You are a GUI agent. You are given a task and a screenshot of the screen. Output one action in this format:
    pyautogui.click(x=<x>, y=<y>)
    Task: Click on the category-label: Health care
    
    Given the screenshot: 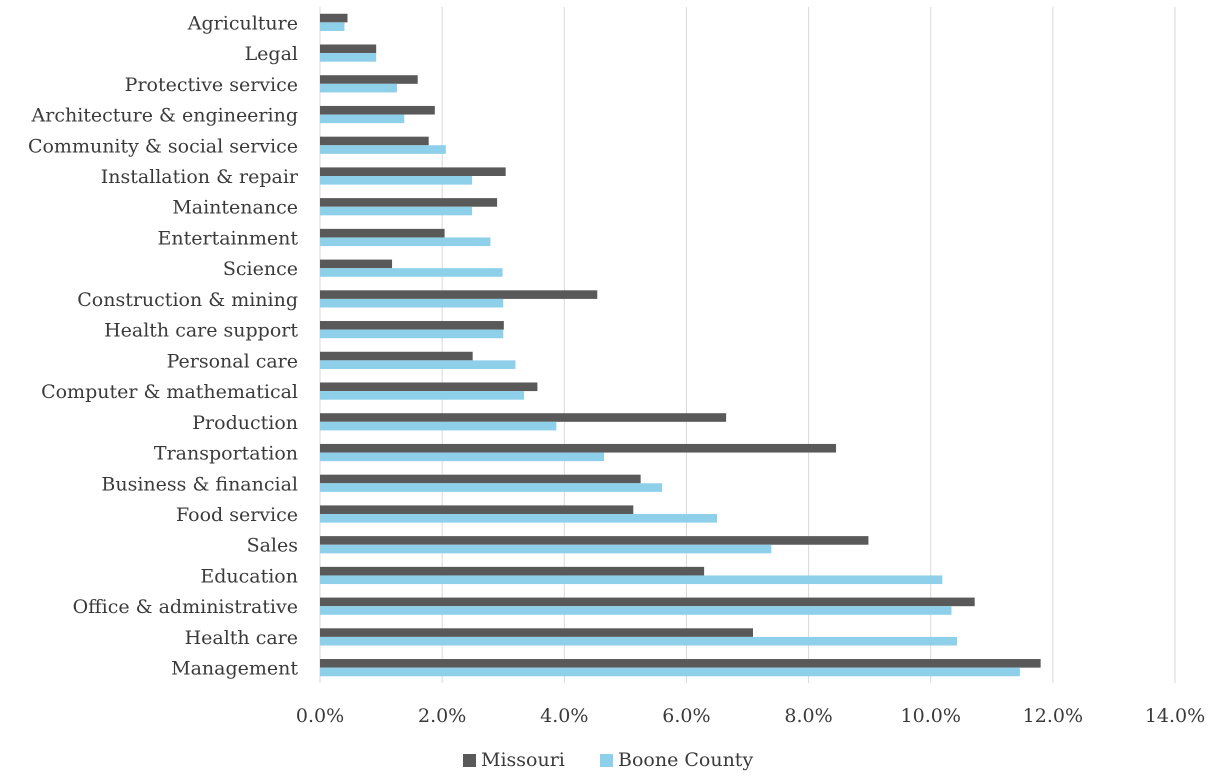 What is the action you would take?
    pyautogui.click(x=241, y=638)
    